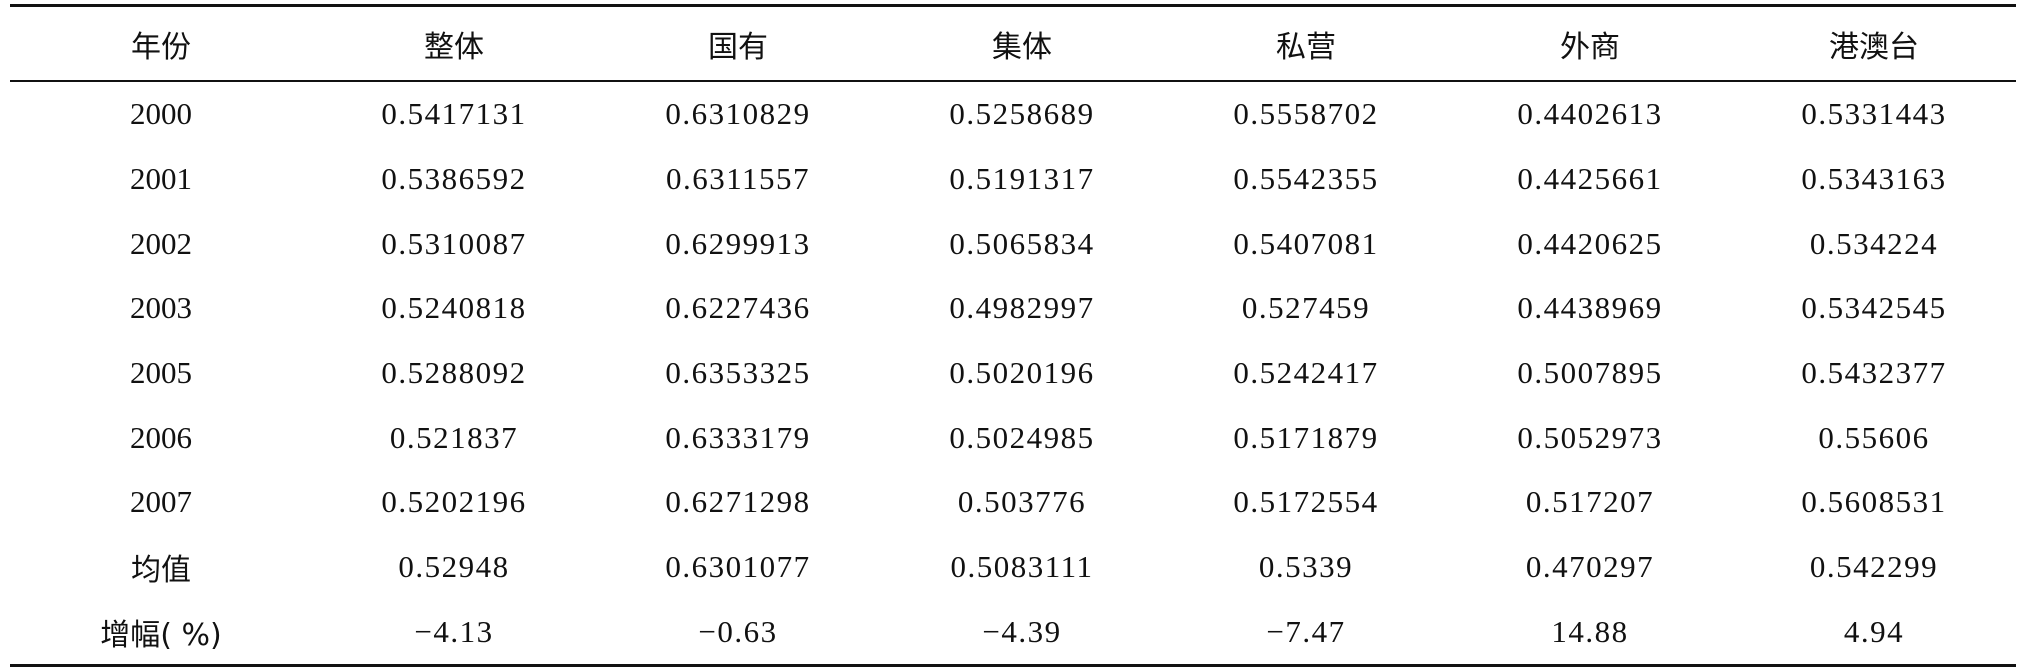 The height and width of the screenshot is (671, 2026). Describe the element at coordinates (161, 47) in the screenshot. I see `column-header: 年份` at that location.